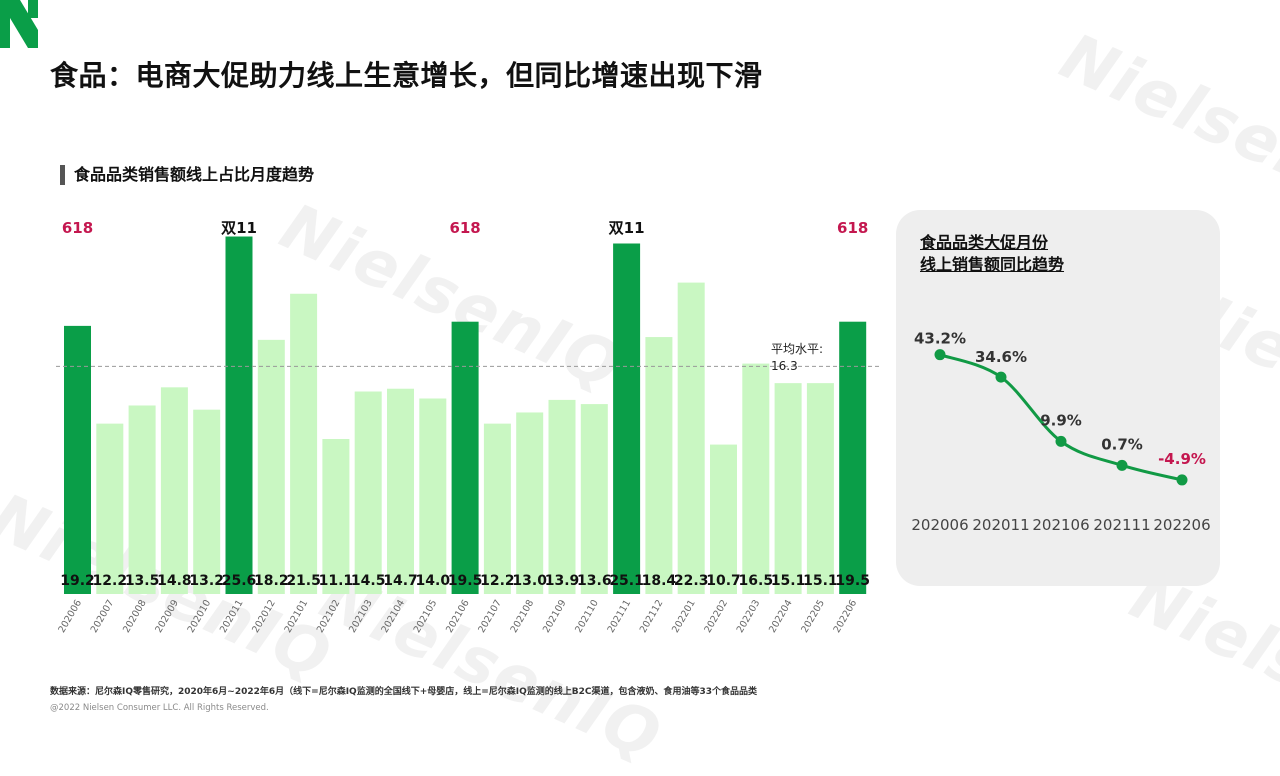 The image size is (1280, 776). What do you see at coordinates (1181, 525) in the screenshot?
I see `line-x-tick-label: 202206` at bounding box center [1181, 525].